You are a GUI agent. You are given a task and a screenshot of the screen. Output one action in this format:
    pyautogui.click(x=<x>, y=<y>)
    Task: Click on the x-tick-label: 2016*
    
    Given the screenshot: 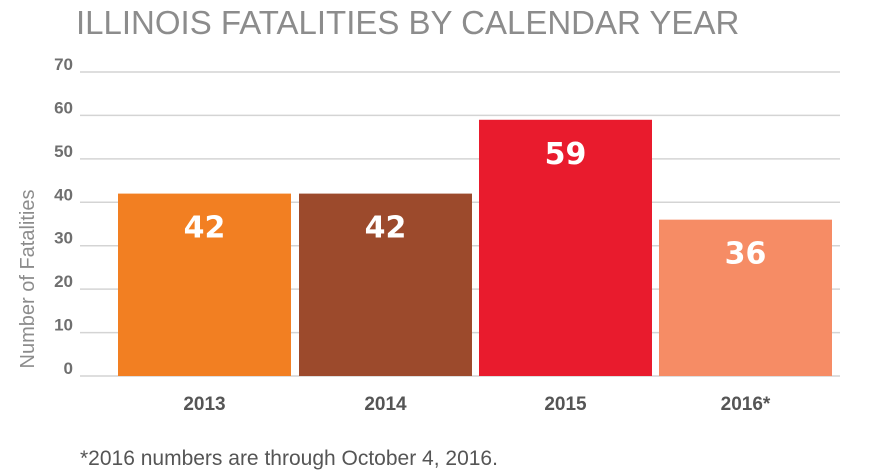 What is the action you would take?
    pyautogui.click(x=746, y=404)
    